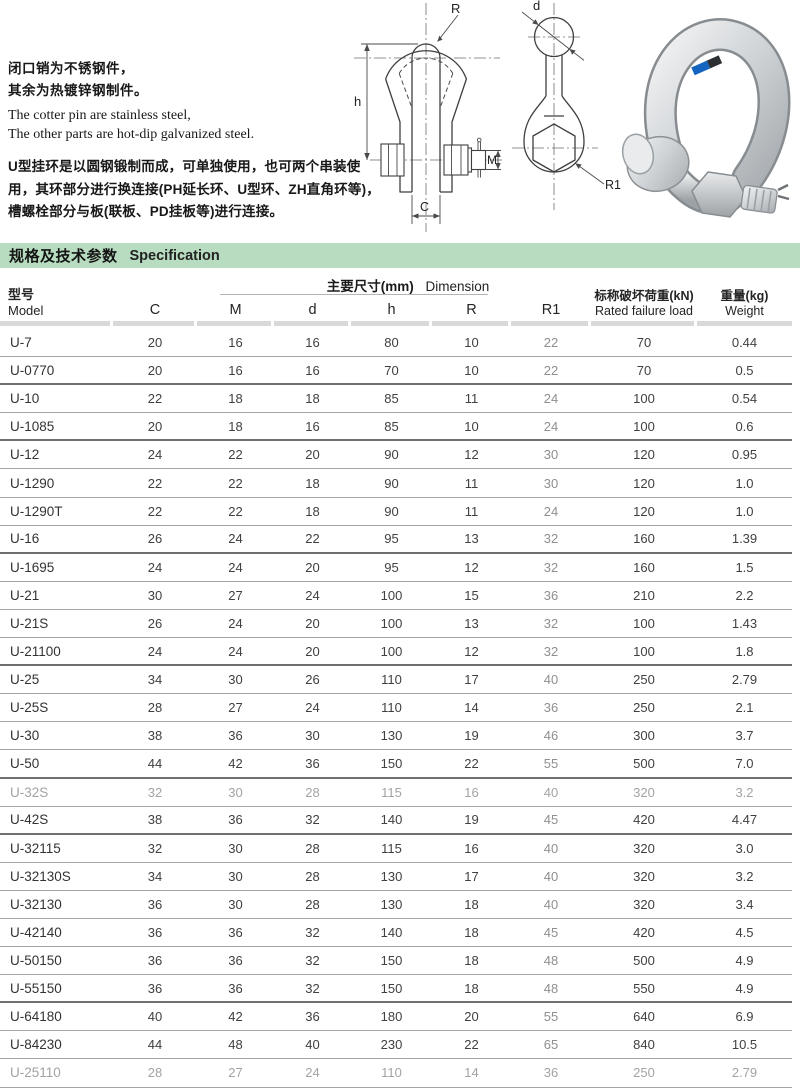 The height and width of the screenshot is (1089, 800). Describe the element at coordinates (744, 426) in the screenshot. I see `cell-weight: 0.6` at that location.